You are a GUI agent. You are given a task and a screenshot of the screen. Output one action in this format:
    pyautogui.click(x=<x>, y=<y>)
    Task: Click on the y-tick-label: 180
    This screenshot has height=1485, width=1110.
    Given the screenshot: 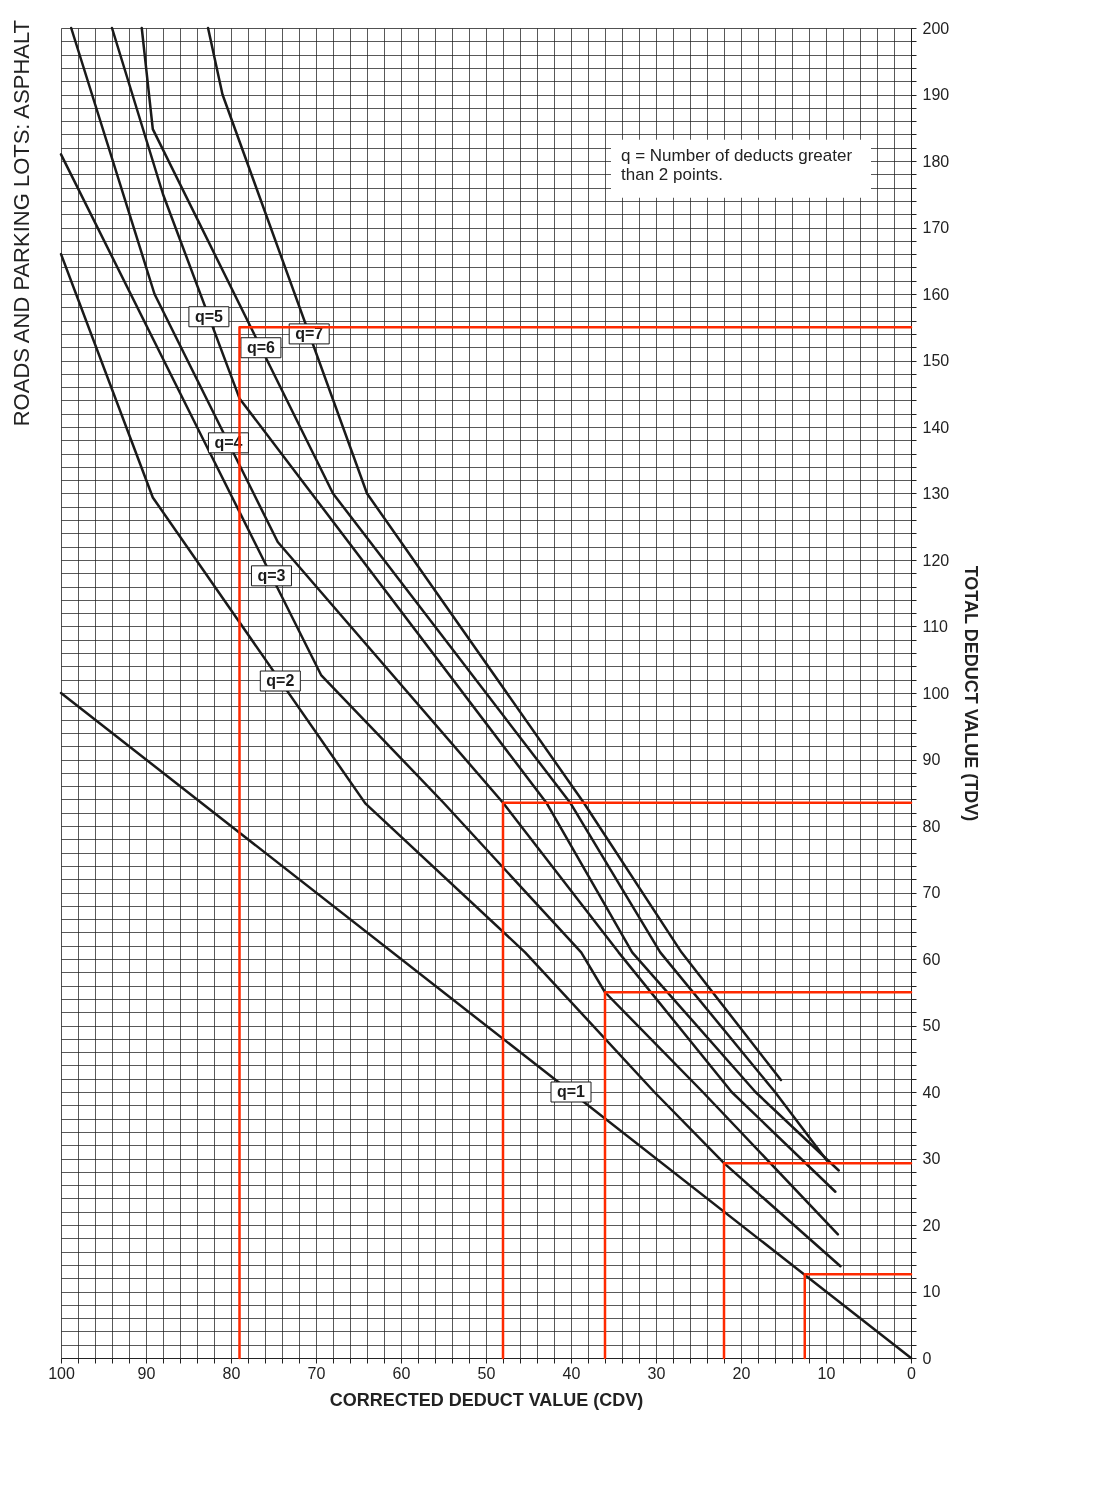 What is the action you would take?
    pyautogui.click(x=936, y=161)
    